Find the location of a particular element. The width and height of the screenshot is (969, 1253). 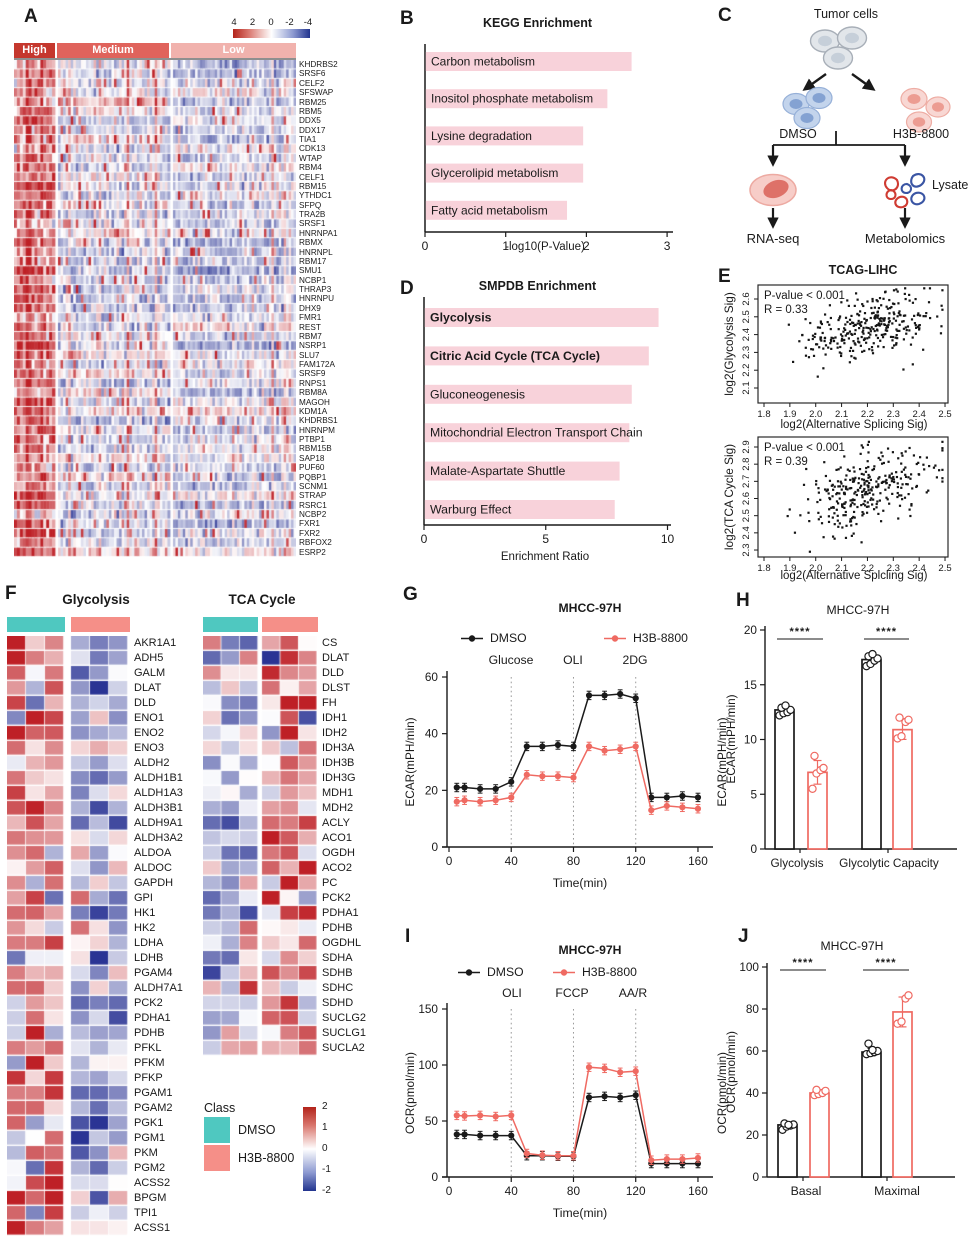

gene-label: FAM172A is located at coordinates (317, 365).